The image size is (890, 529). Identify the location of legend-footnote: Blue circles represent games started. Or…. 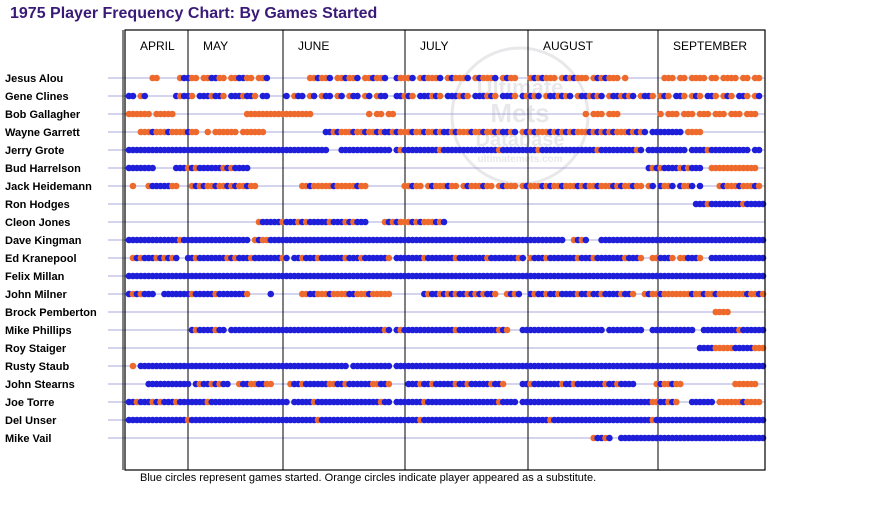
(368, 478).